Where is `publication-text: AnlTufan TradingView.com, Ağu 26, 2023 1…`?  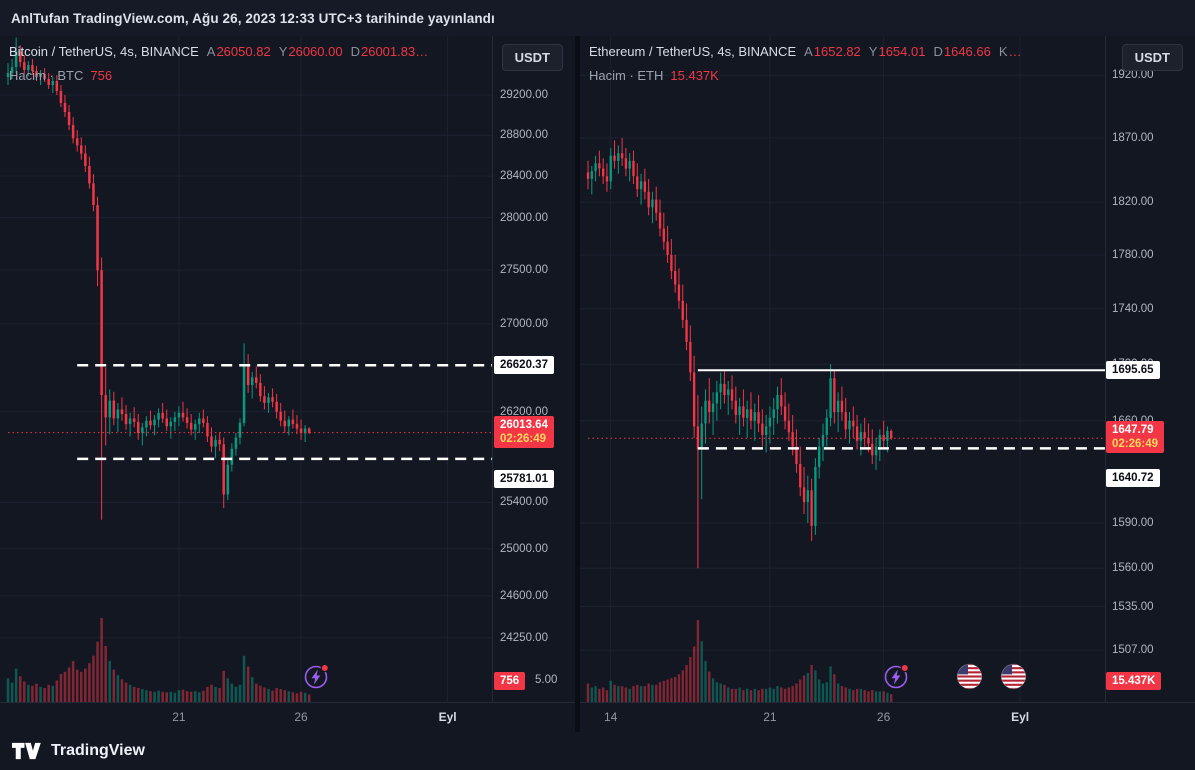 publication-text: AnlTufan TradingView.com, Ağu 26, 2023 1… is located at coordinates (253, 18).